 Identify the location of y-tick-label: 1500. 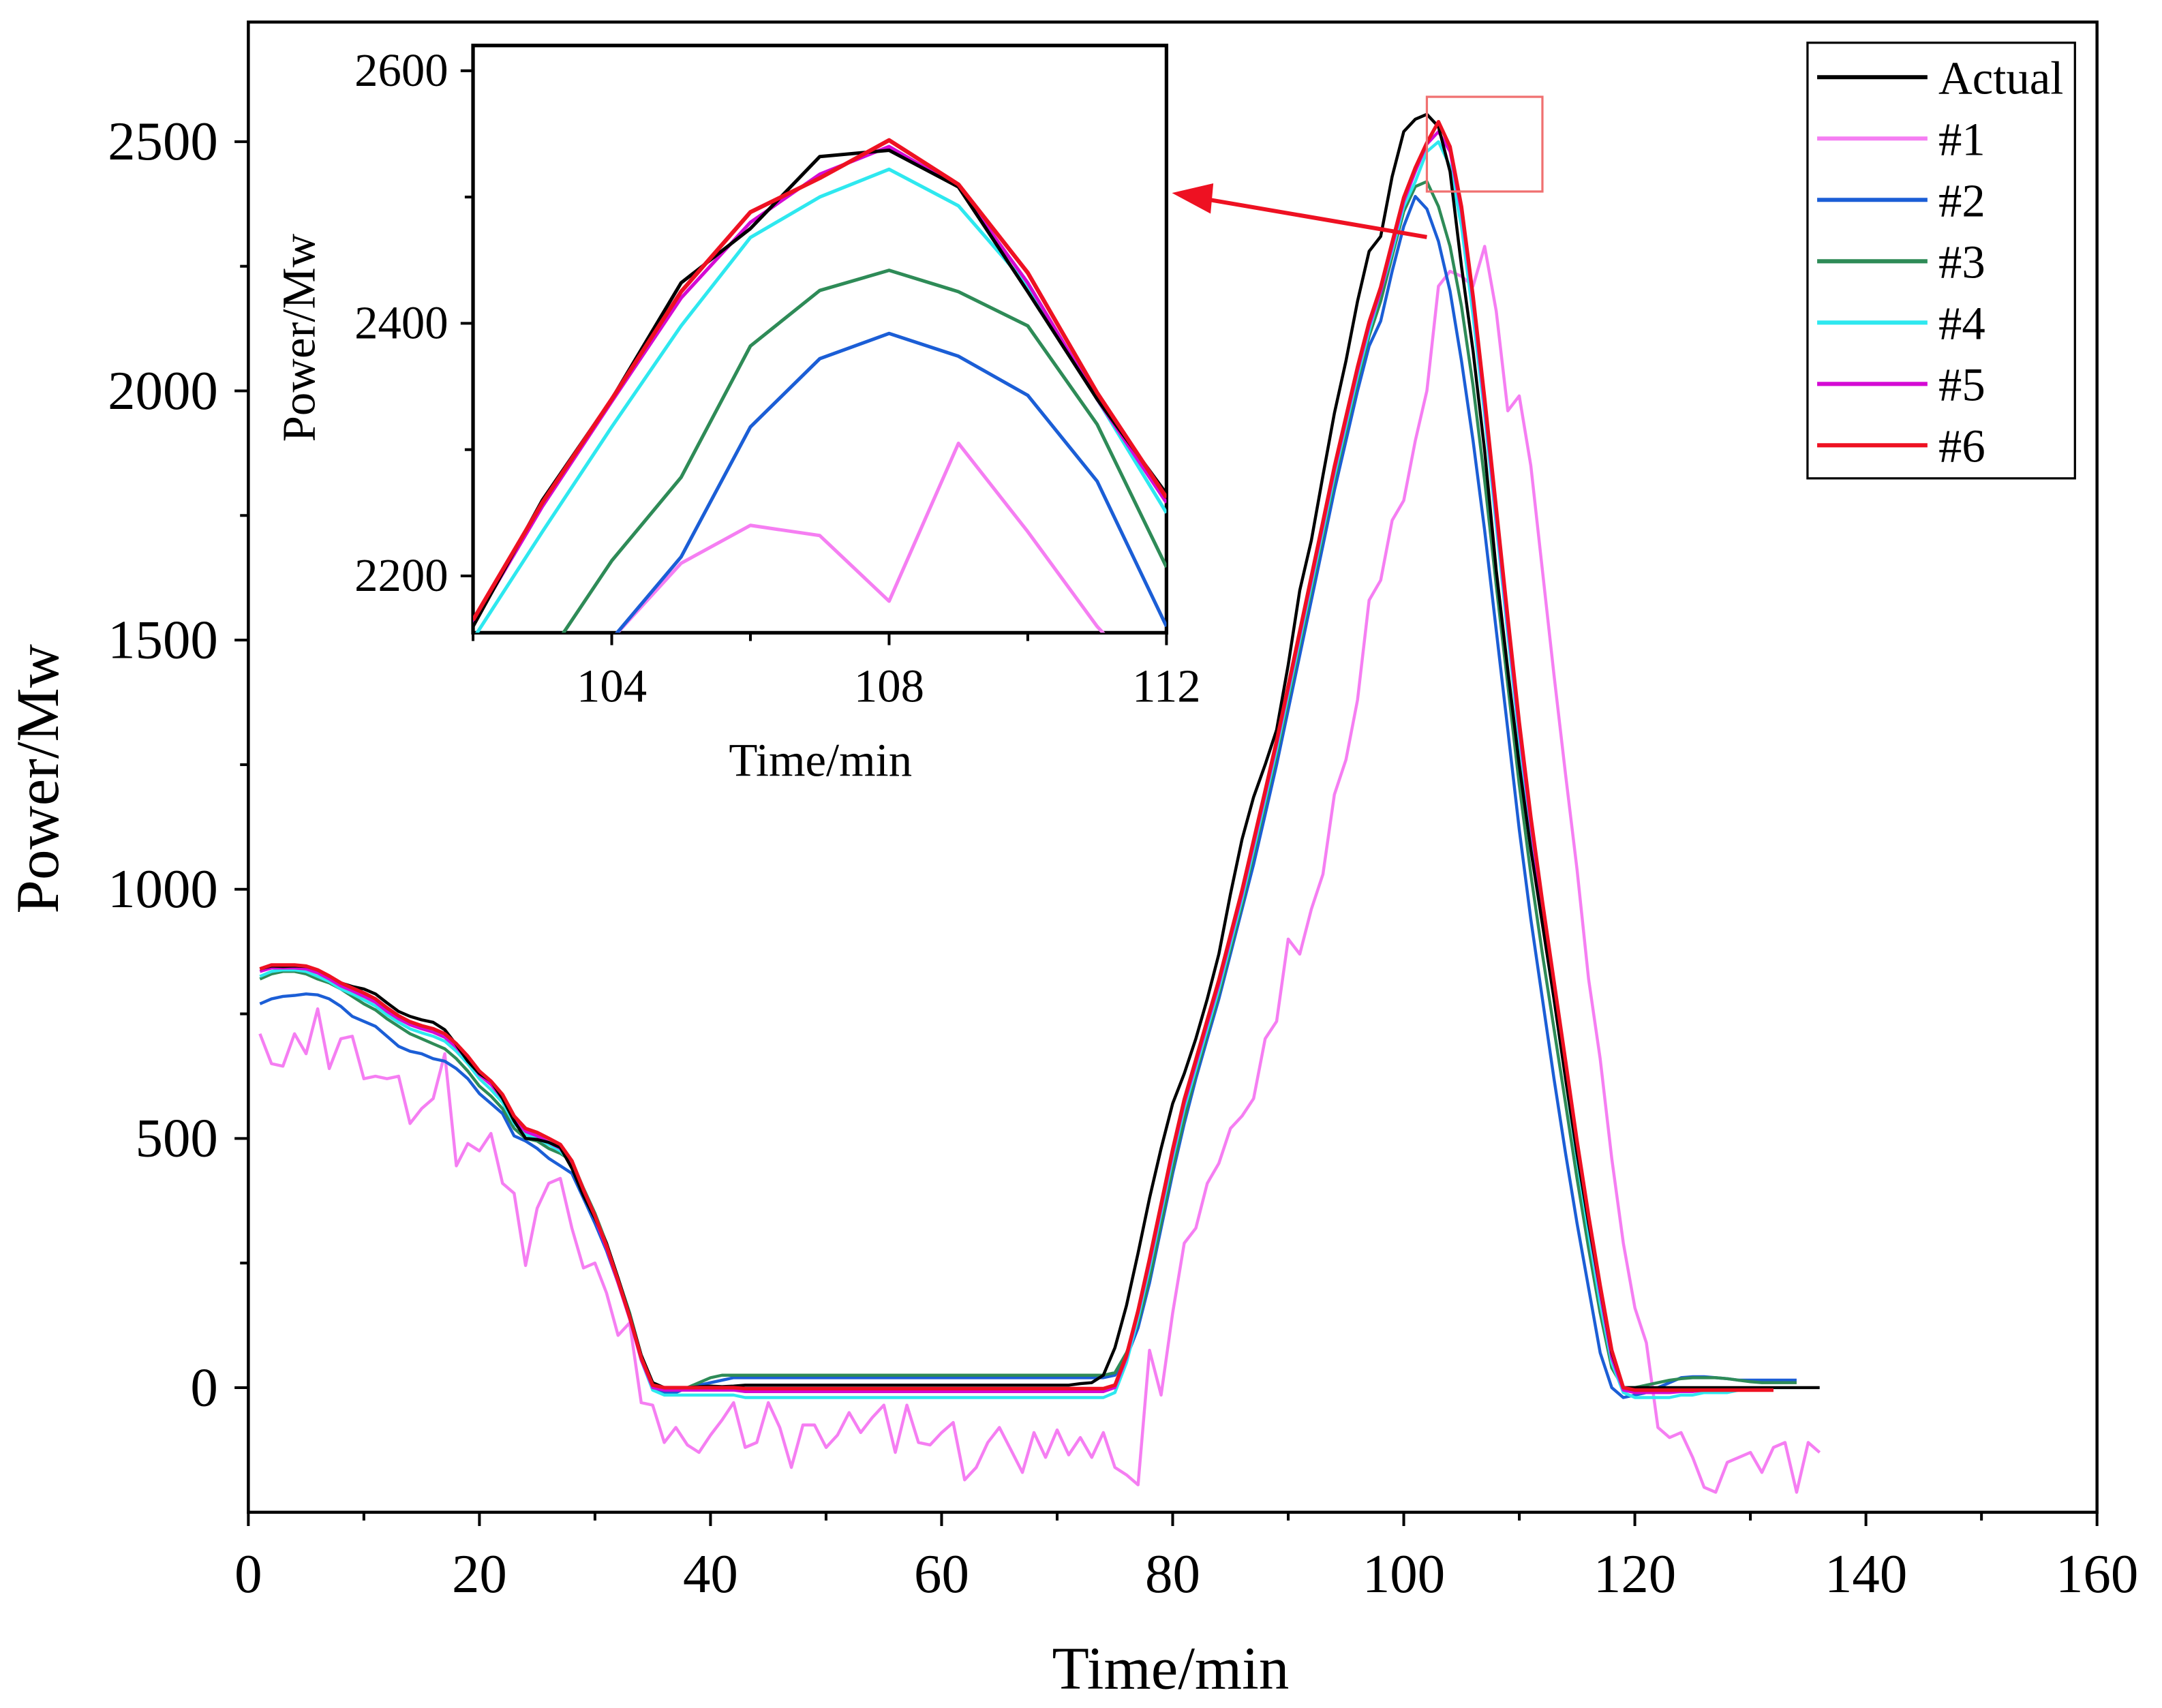
(163, 639).